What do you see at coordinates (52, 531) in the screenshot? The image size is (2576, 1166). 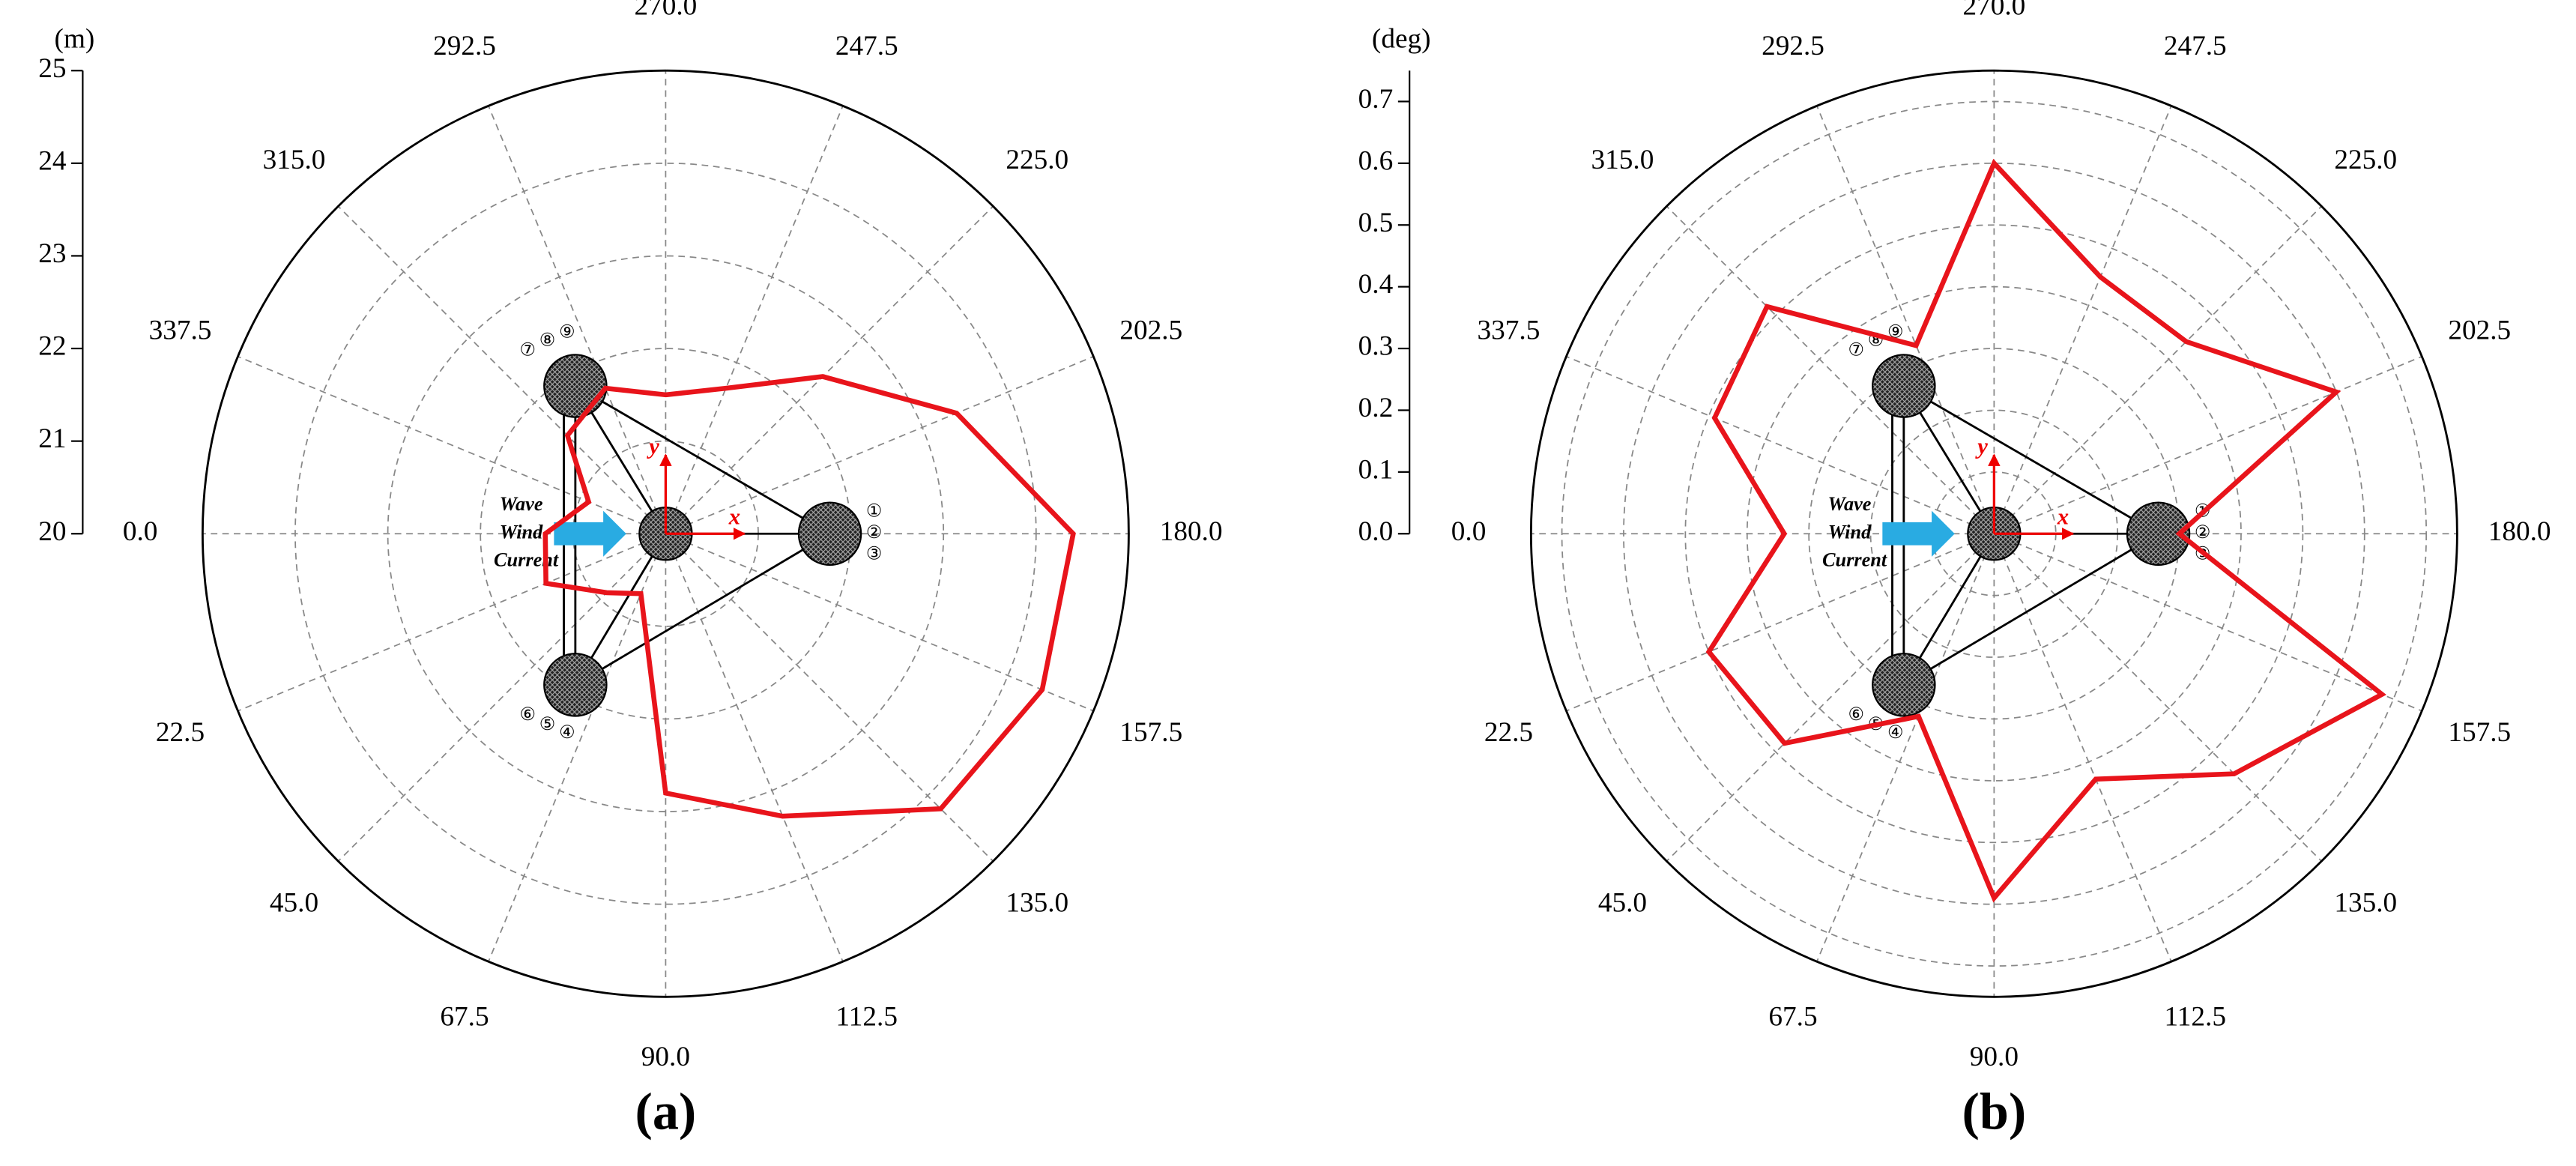 I see `y-tick-label: 20` at bounding box center [52, 531].